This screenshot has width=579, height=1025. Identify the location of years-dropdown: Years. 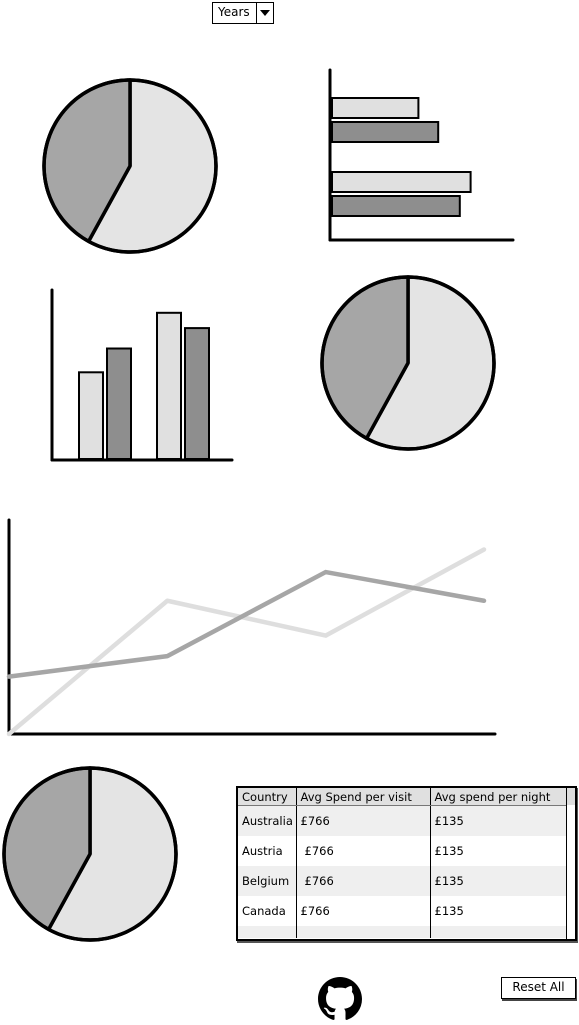
(243, 13).